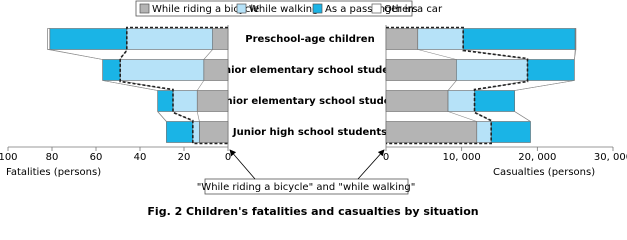 The width and height of the screenshot is (627, 240). Describe the element at coordinates (309, 132) in the screenshot. I see `category-label: Junior high school students` at that location.